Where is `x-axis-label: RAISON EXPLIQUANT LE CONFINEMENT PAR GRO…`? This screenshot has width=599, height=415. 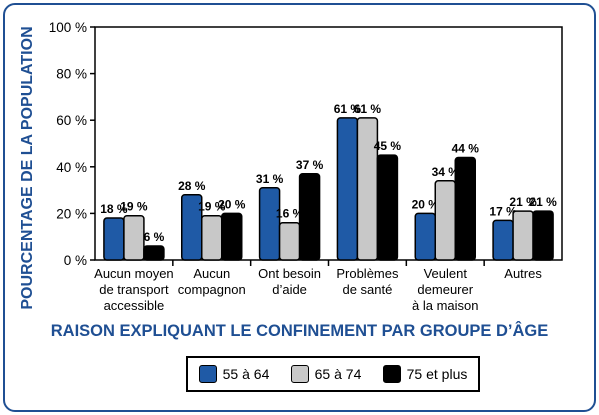 x-axis-label: RAISON EXPLIQUANT LE CONFINEMENT PAR GRO… is located at coordinates (299, 331).